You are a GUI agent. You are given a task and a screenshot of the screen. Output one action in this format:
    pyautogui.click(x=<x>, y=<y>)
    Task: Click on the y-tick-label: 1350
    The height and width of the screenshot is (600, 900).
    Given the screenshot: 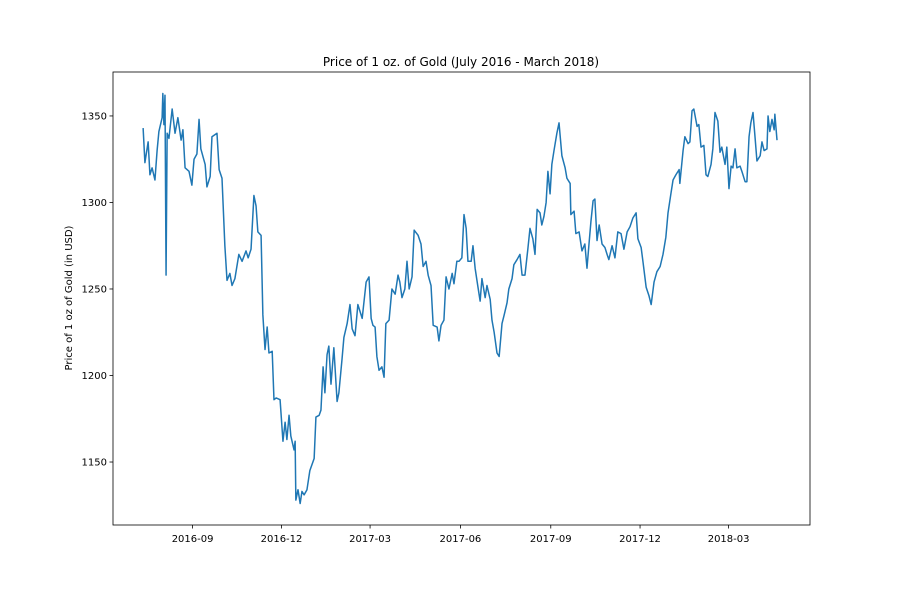 What is the action you would take?
    pyautogui.click(x=94, y=116)
    